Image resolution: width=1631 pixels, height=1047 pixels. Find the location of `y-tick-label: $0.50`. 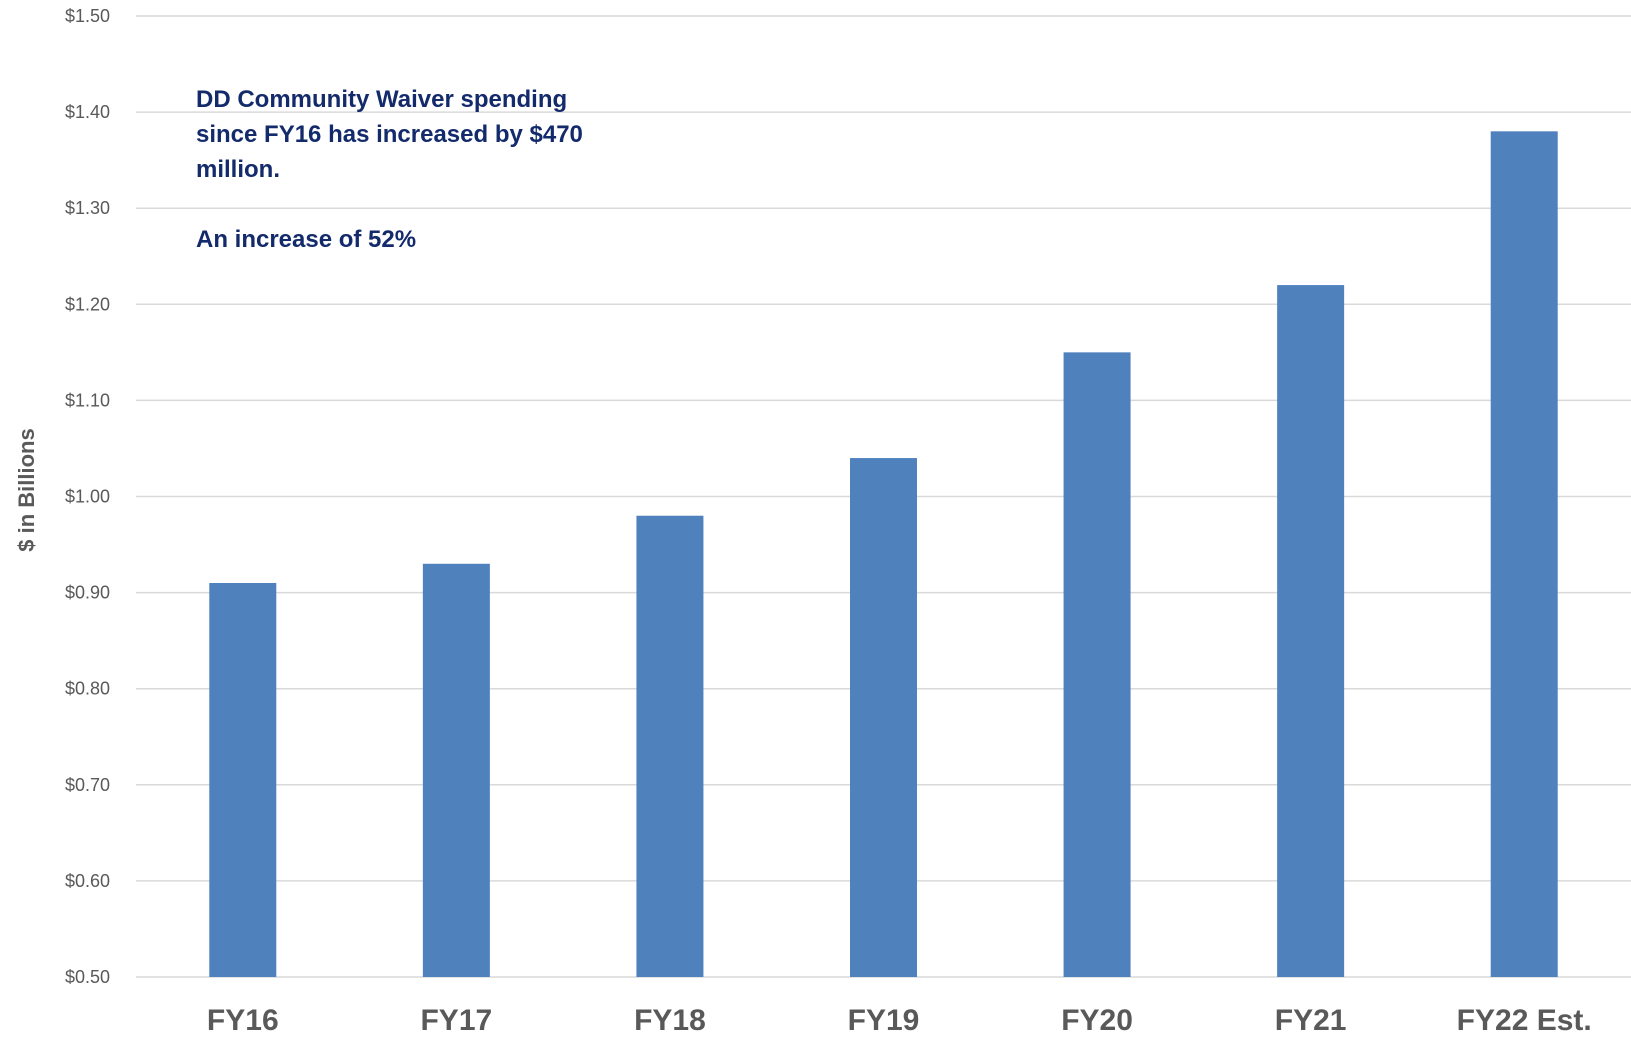

y-tick-label: $0.50 is located at coordinates (87, 977).